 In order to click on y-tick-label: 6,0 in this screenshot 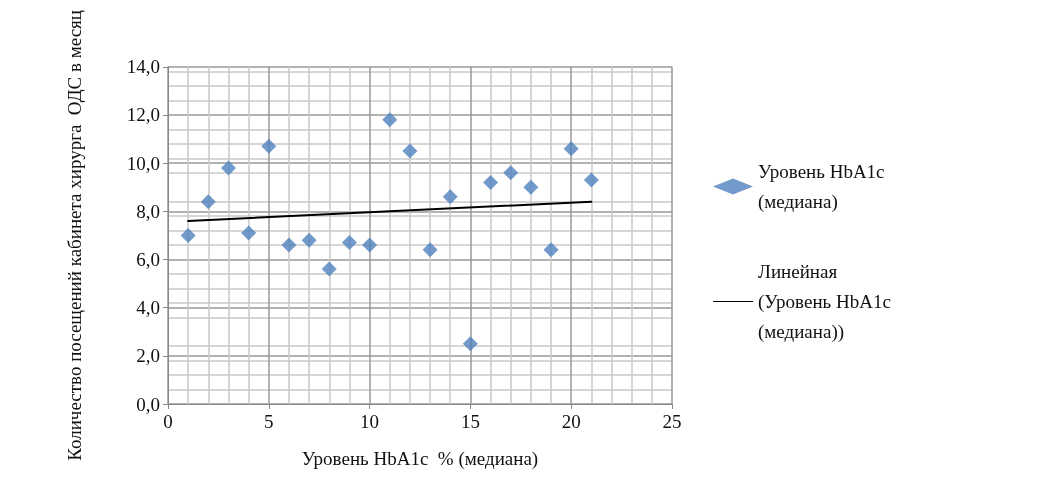, I will do `click(148, 259)`.